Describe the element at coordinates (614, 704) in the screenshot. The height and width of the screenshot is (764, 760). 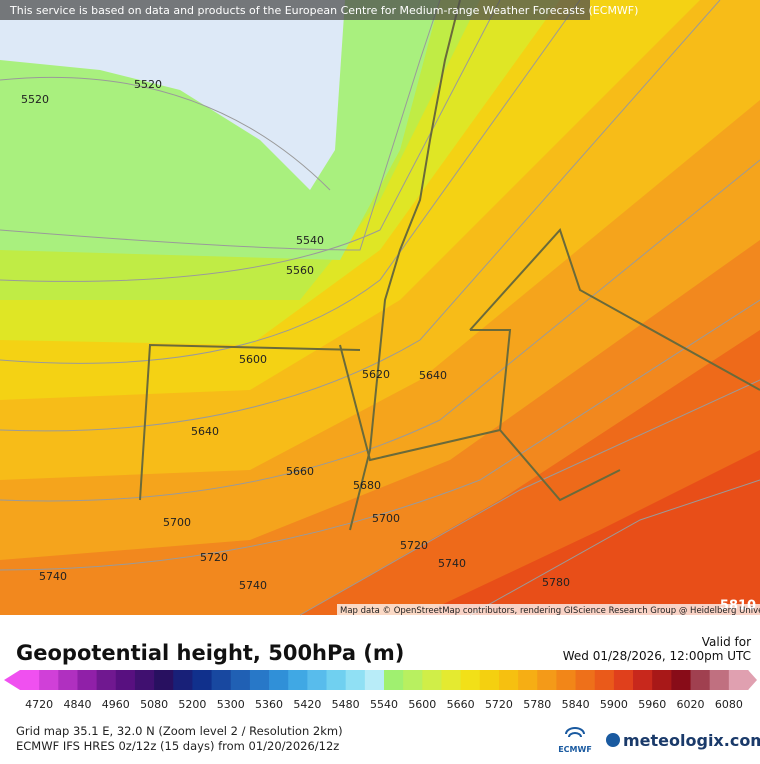
I see `colorbar-label: 5900` at that location.